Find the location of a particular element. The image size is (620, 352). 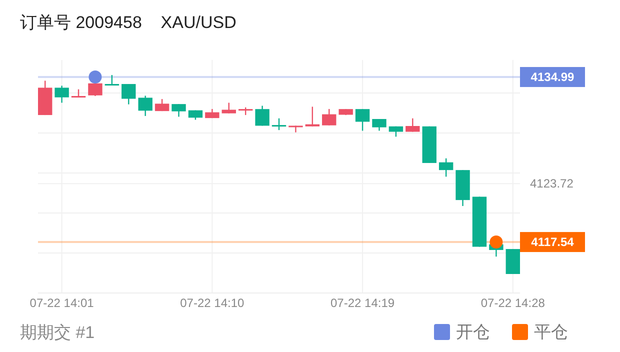

x-tick-label: 07-22 14:10 is located at coordinates (212, 303).